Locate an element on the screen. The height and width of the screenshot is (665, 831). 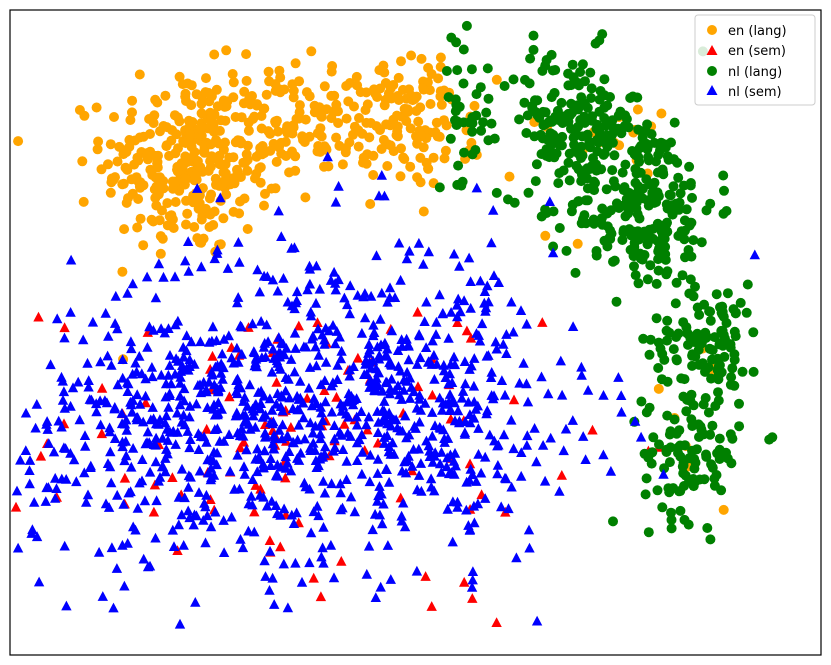
legend: en (lang) en (sem) nl (lang) nl (sem) is located at coordinates (755, 60).